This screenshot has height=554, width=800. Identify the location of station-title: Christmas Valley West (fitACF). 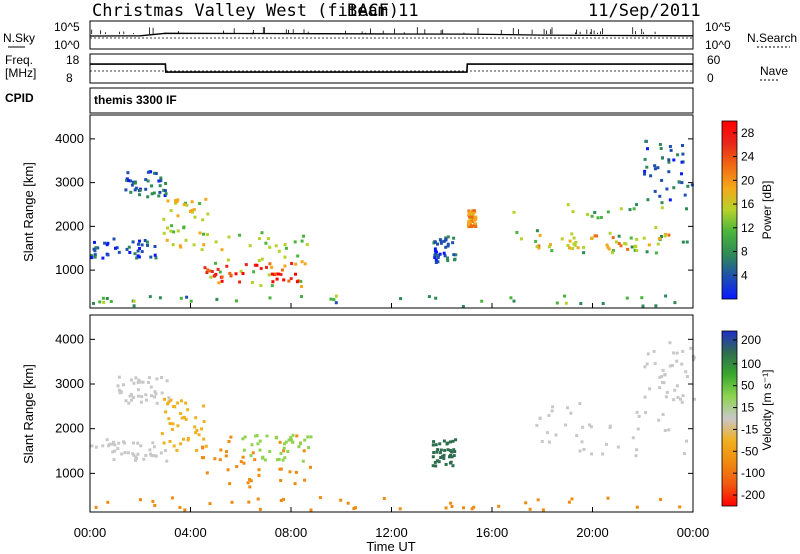
(245, 11).